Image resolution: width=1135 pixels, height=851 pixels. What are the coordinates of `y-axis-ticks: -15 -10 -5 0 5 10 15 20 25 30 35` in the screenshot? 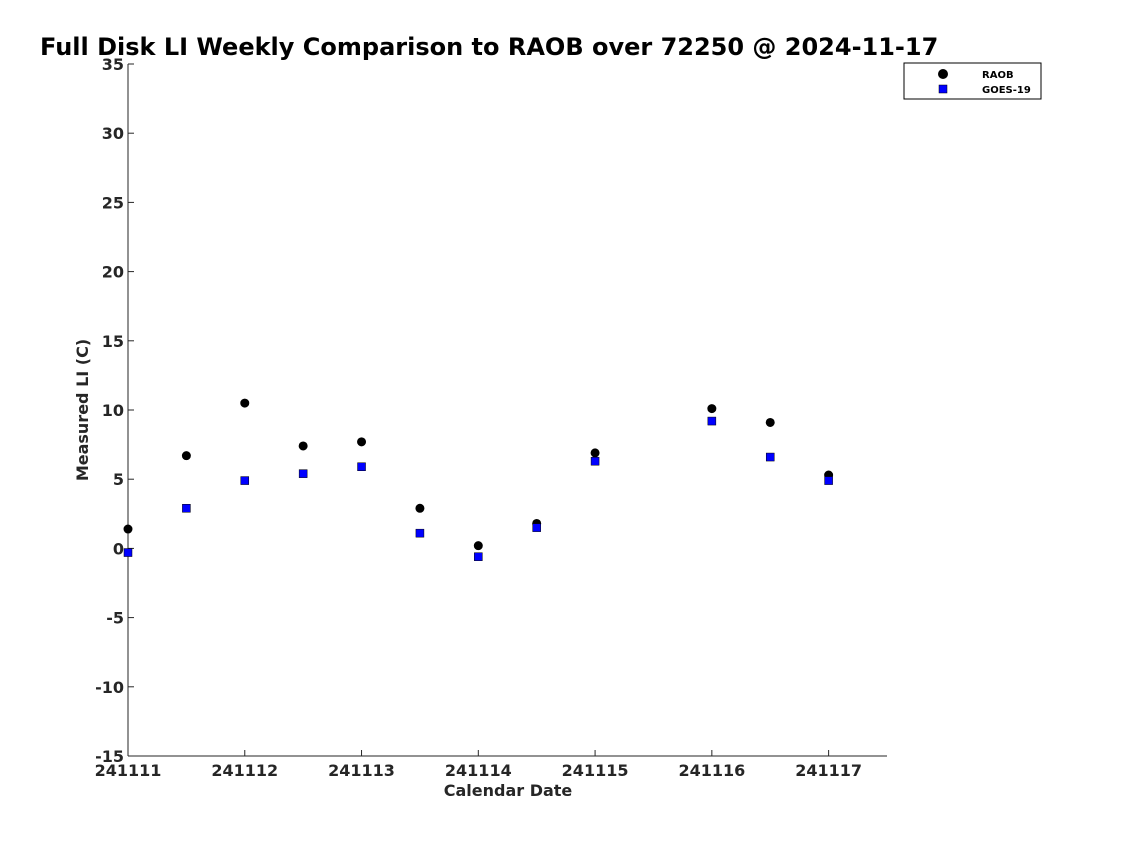 It's located at (114, 410).